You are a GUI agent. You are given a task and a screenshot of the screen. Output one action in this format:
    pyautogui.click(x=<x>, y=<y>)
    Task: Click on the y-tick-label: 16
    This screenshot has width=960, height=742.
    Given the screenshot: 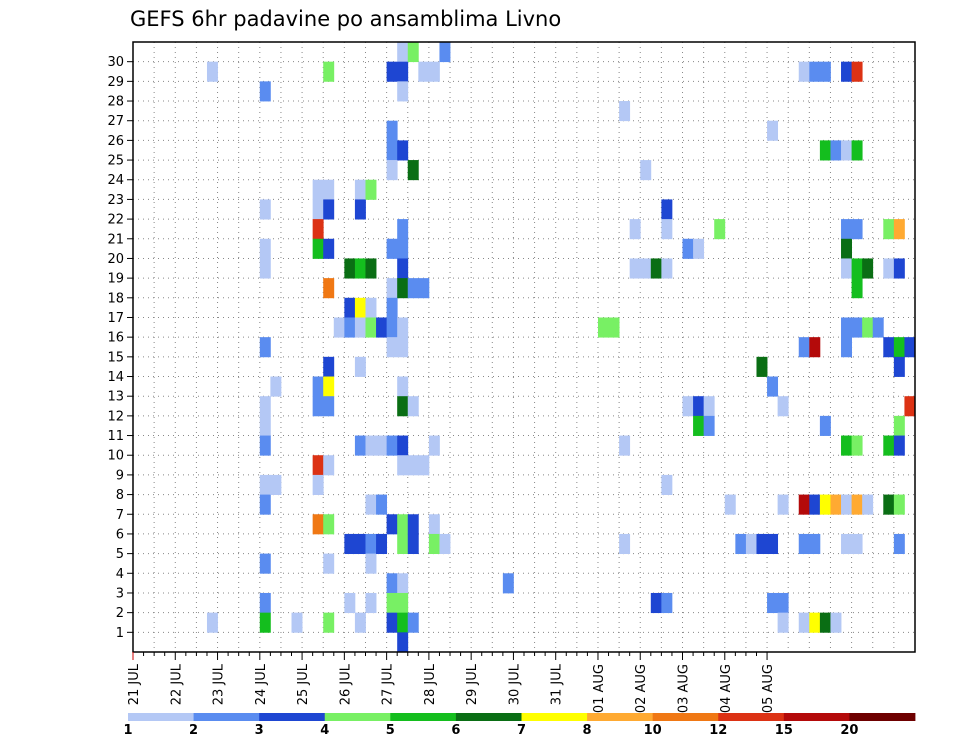 What is the action you would take?
    pyautogui.click(x=115, y=338)
    